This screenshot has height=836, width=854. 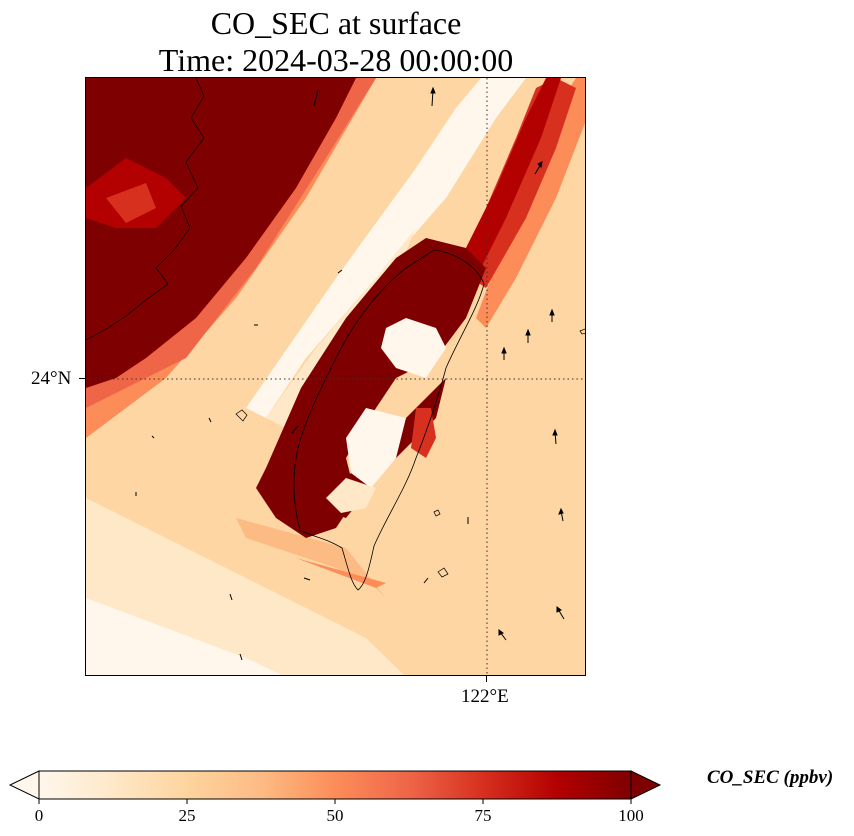 What do you see at coordinates (51, 378) in the screenshot?
I see `lat-tick-label: 24°N` at bounding box center [51, 378].